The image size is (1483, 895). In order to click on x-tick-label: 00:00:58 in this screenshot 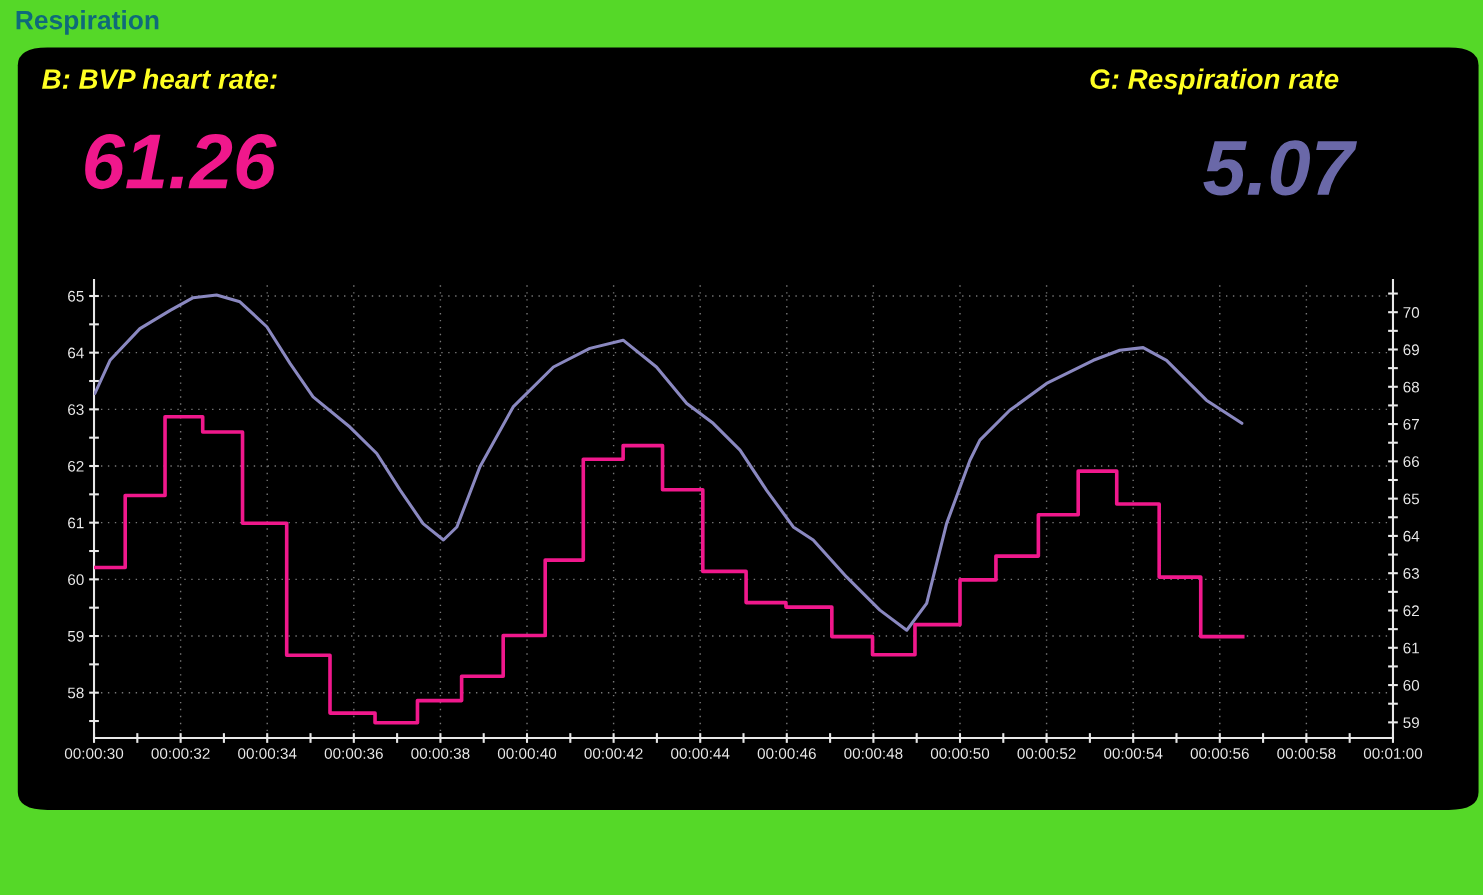, I will do `click(1306, 753)`.